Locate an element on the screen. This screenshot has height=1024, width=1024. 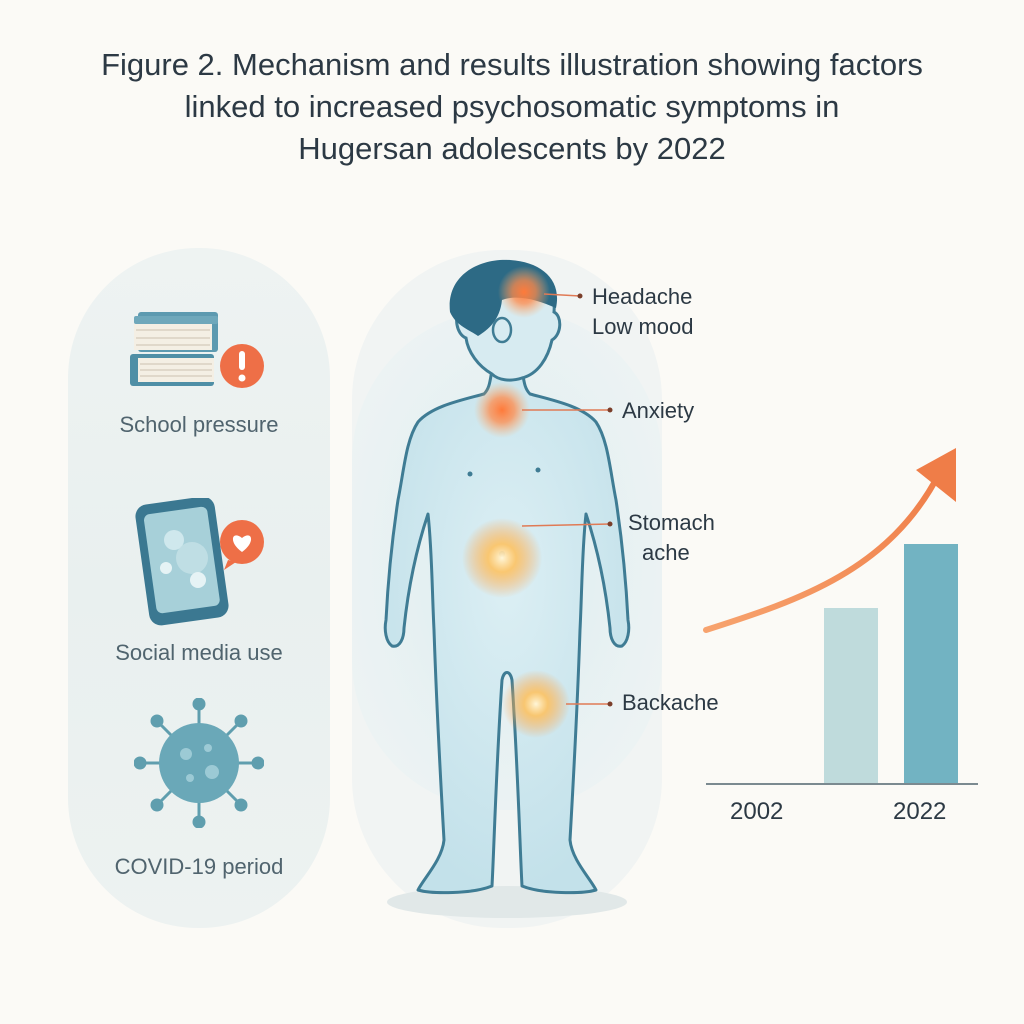
factor-label: COVID-19 period is located at coordinates (199, 866).